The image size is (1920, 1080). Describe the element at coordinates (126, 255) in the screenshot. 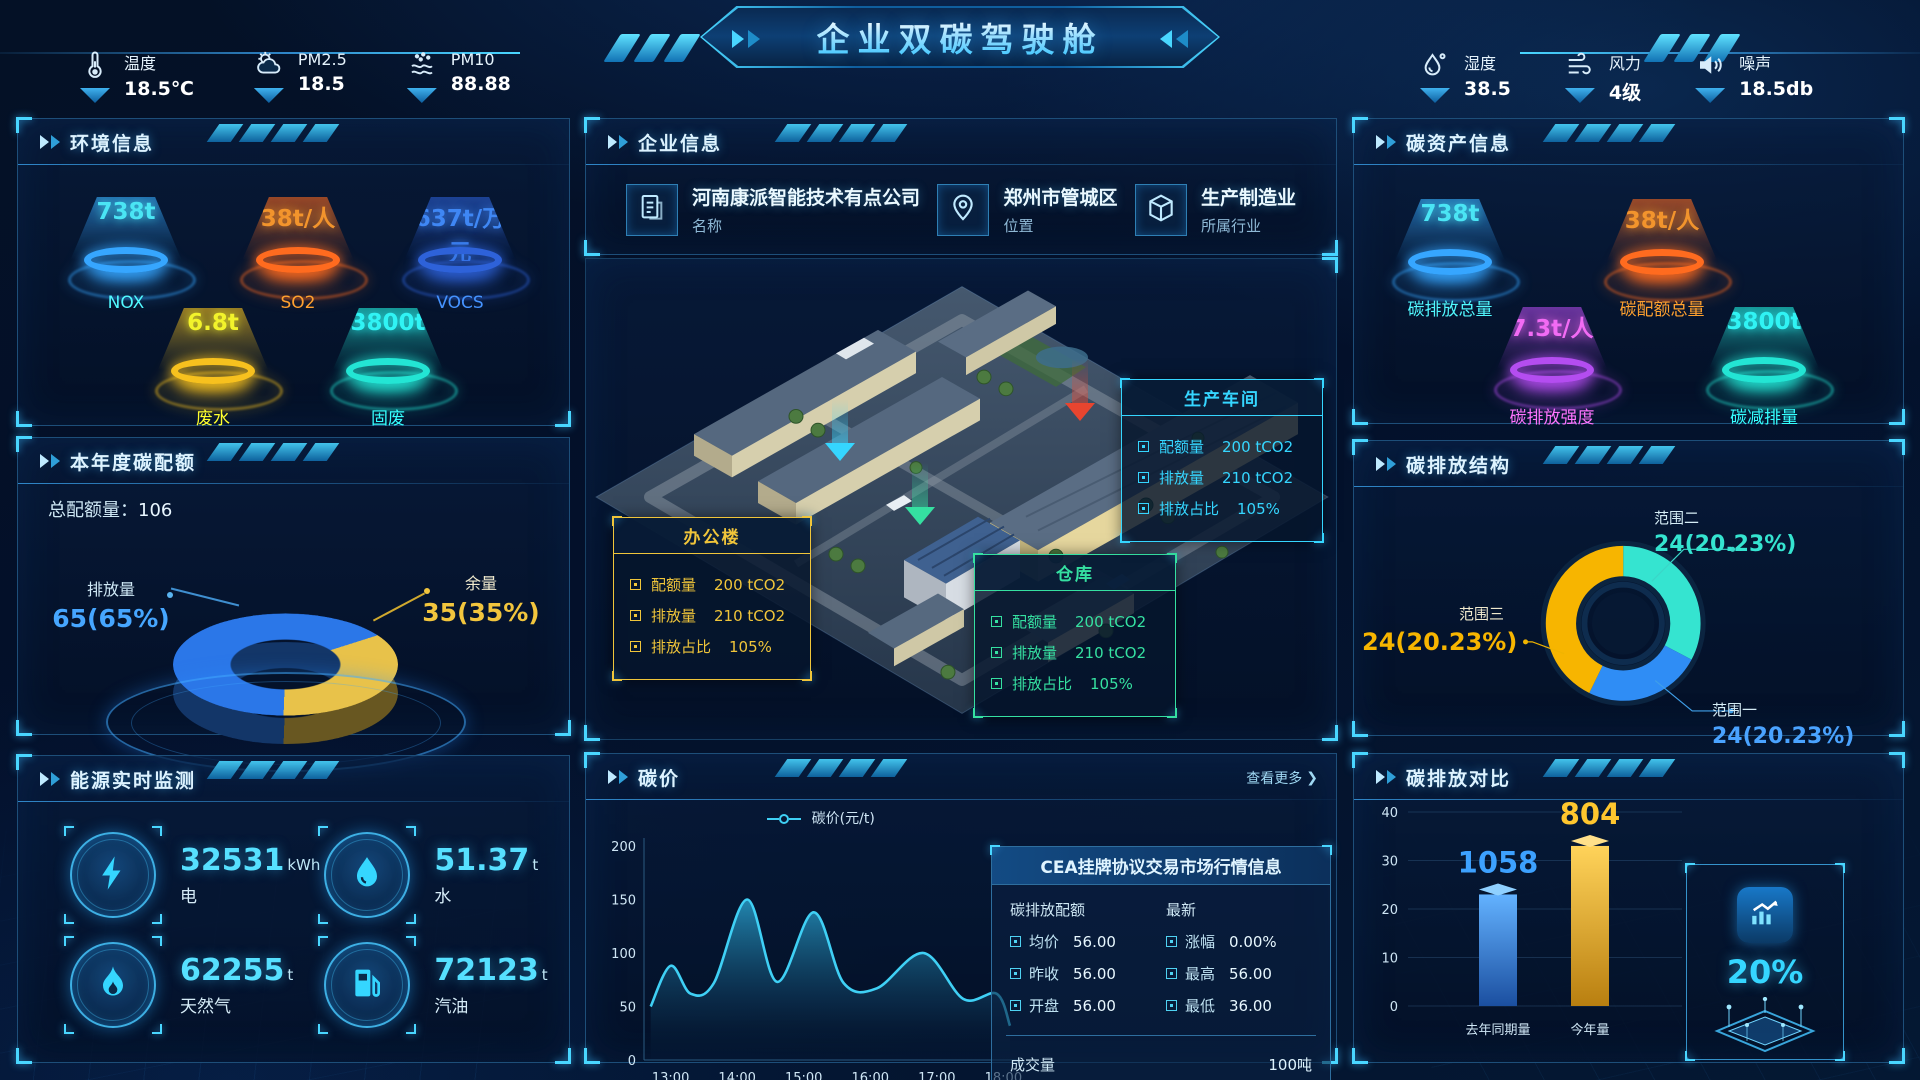

I see `gauge-nox: 738t NOX` at that location.